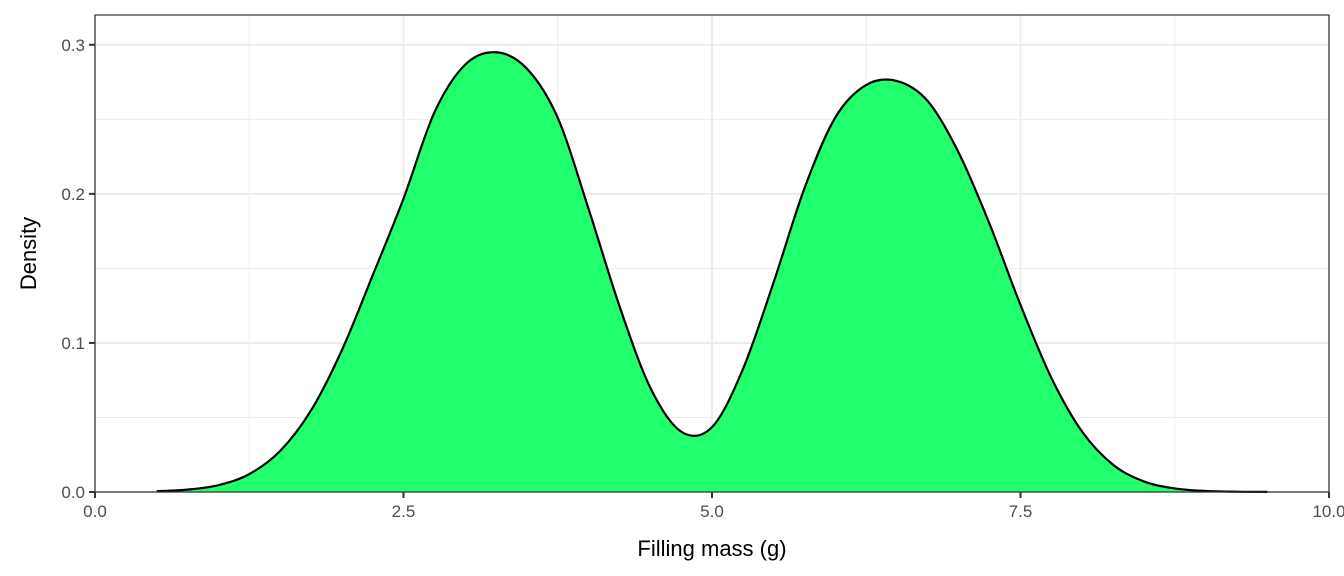  I want to click on y-axis-title: Density, so click(28, 253).